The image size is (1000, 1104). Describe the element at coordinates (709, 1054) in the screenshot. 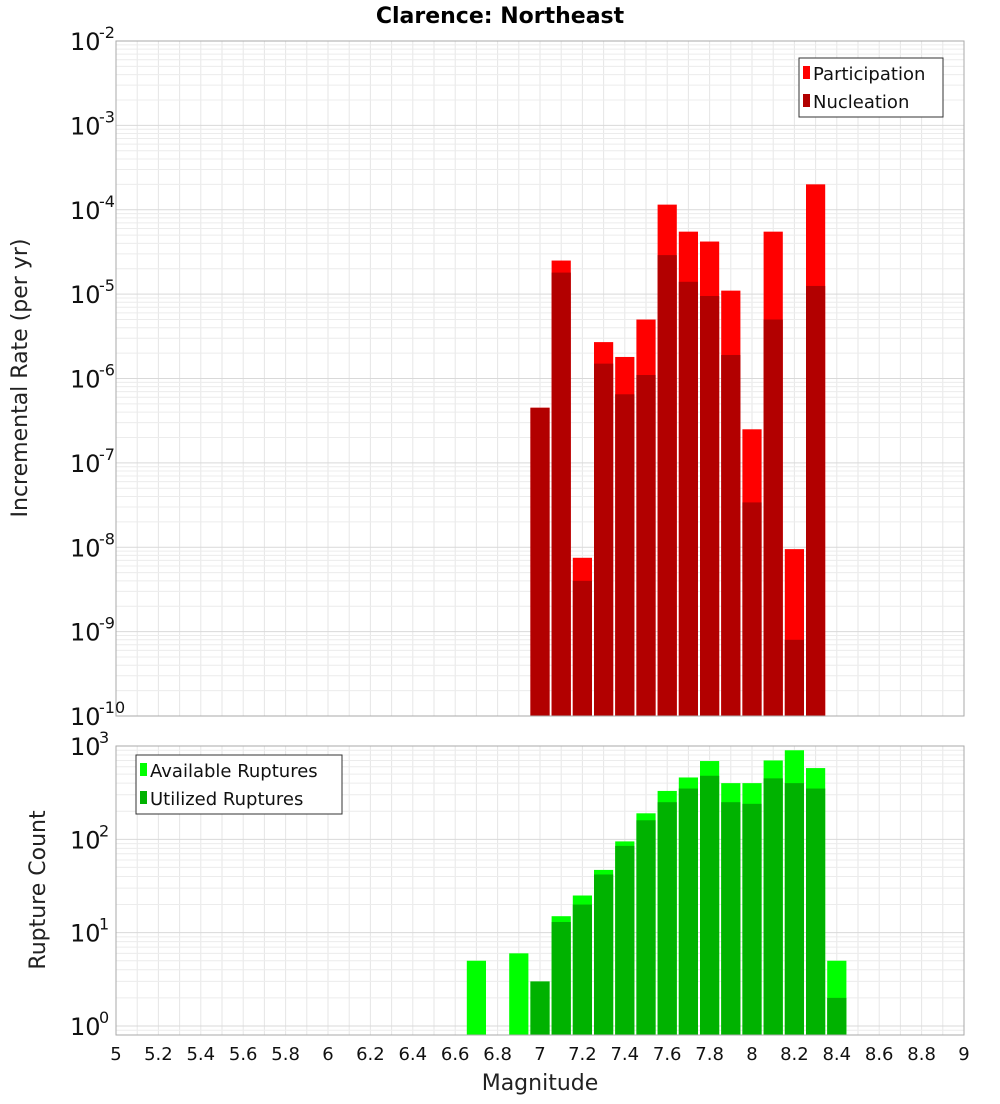

I see `x-tick-label: 7.8` at that location.